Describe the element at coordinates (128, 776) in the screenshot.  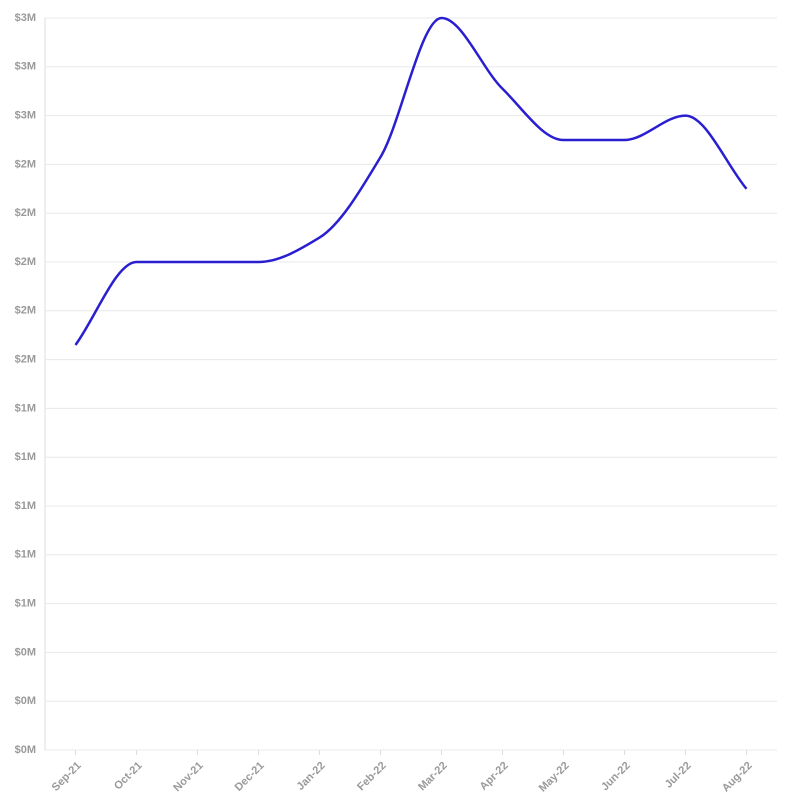
I see `x-tick-label: Oct-21` at that location.